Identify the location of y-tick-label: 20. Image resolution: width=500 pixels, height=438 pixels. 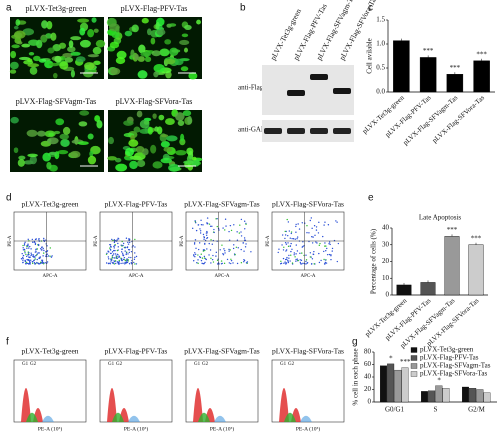
(386, 261).